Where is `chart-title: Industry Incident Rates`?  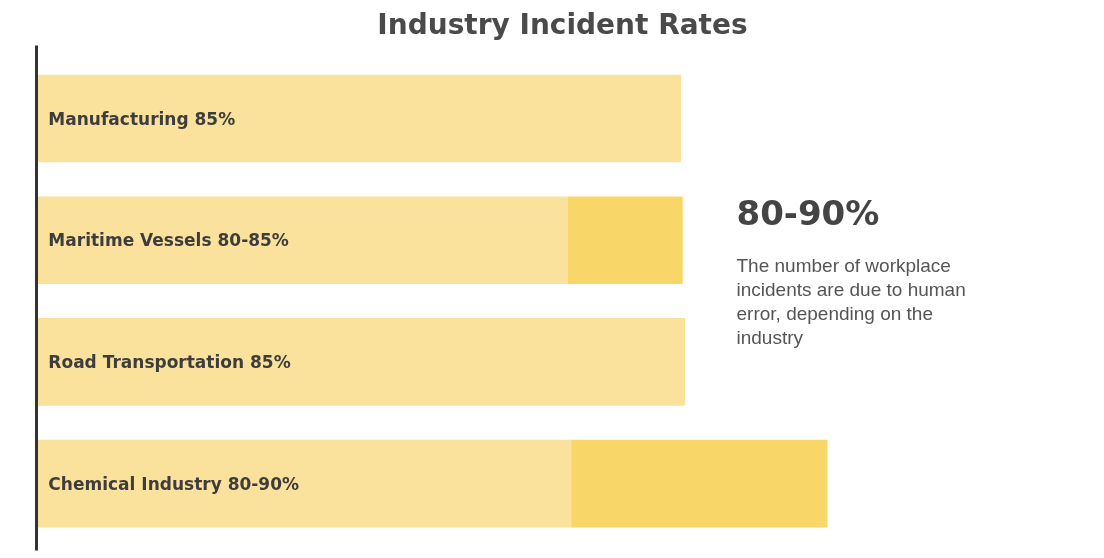
chart-title: Industry Incident Rates is located at coordinates (562, 24).